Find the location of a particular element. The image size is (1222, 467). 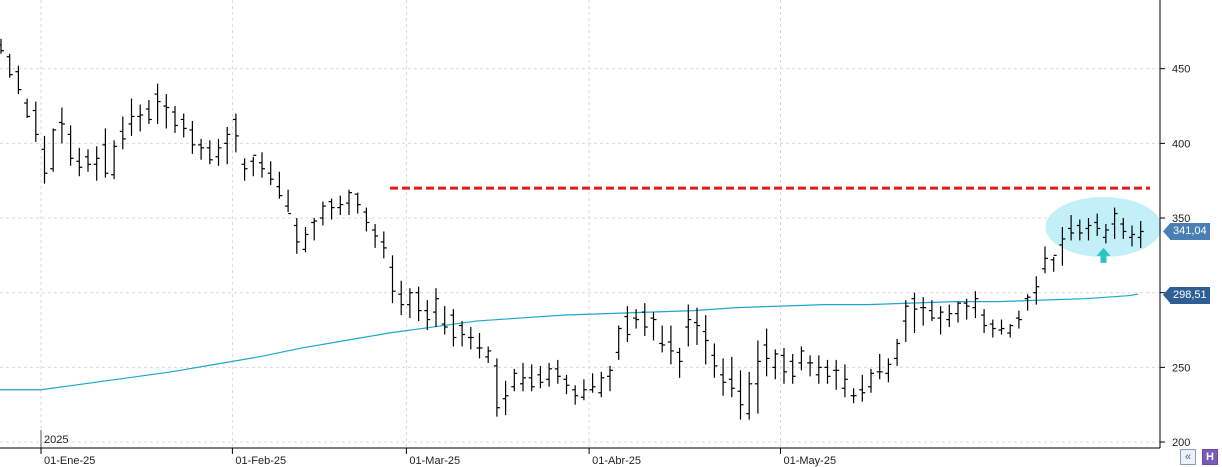

moving-average-price-tag: 298,51 is located at coordinates (1190, 295).